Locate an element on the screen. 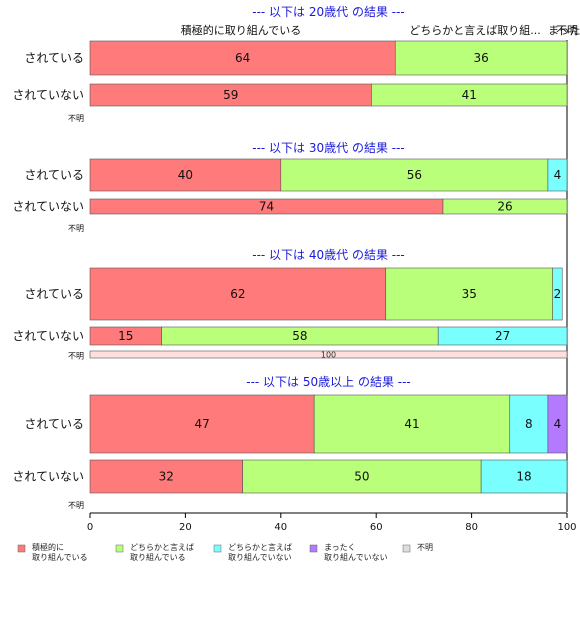  segment-value-label: 58 is located at coordinates (299, 336).